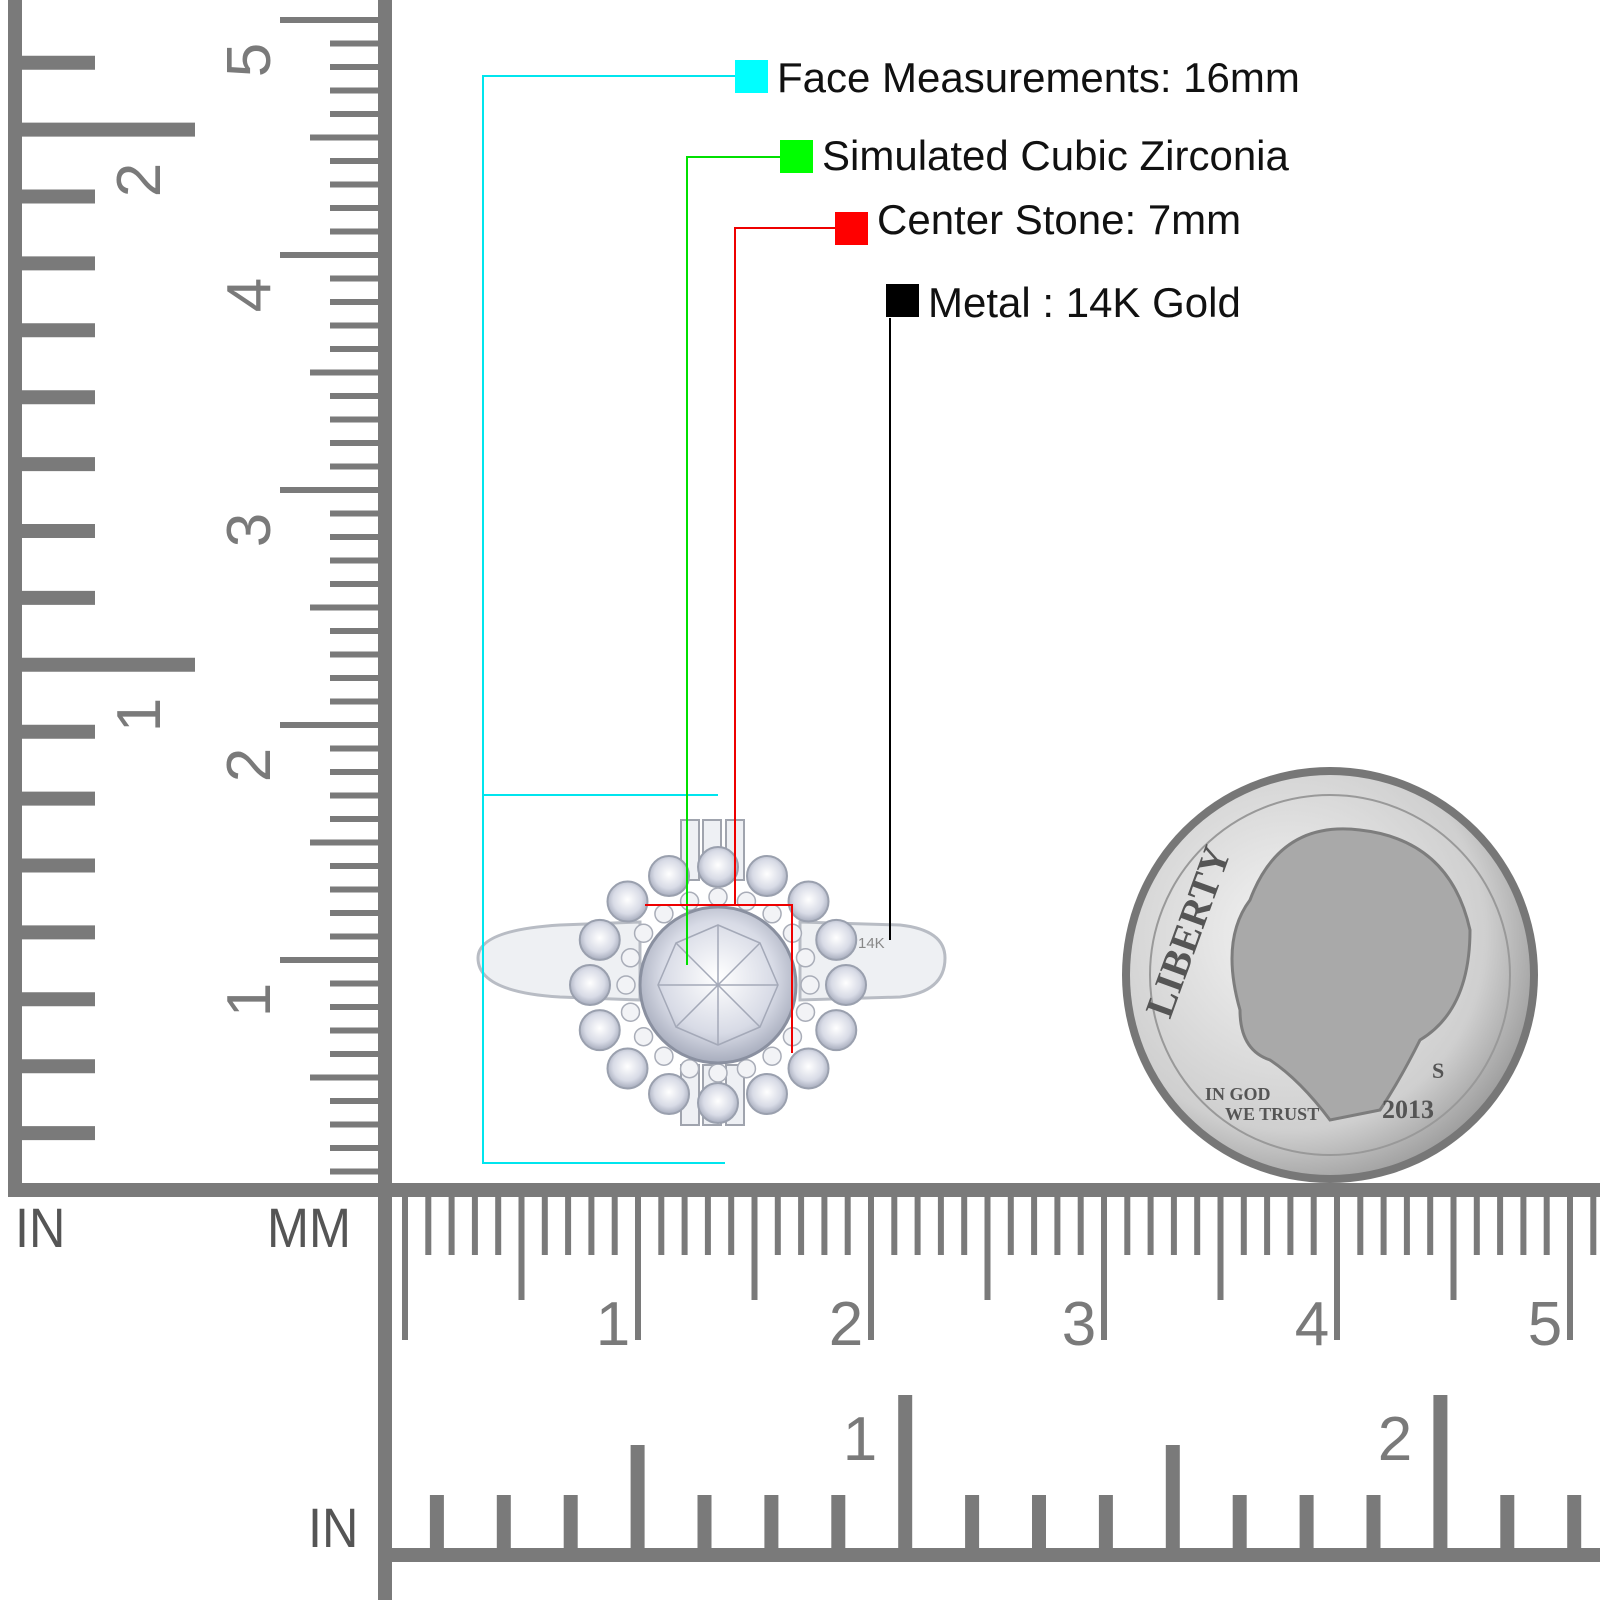 The height and width of the screenshot is (1600, 1600). Describe the element at coordinates (1055, 155) in the screenshot. I see `stone-type-label: Simulated Cubic Zirconia` at that location.